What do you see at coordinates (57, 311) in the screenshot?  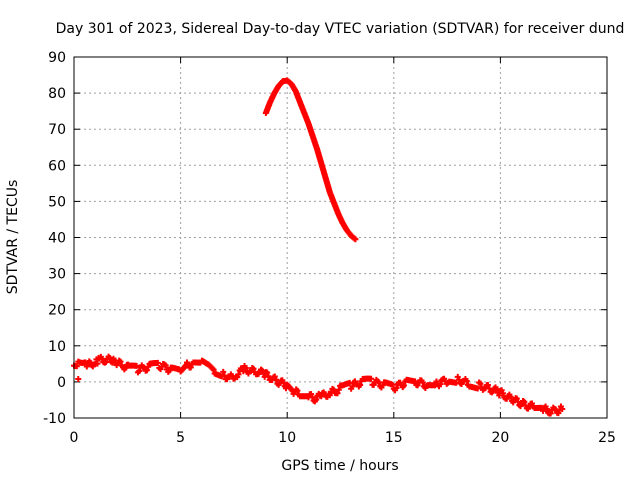 I see `y-tick-label: 20` at bounding box center [57, 311].